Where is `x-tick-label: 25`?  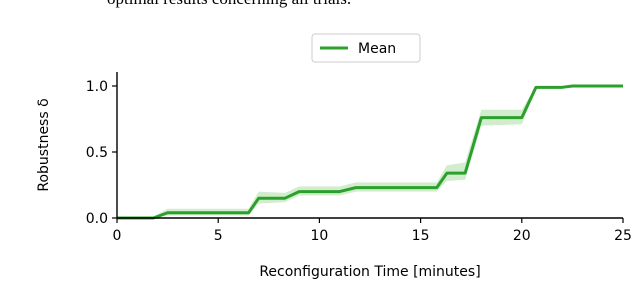
x-tick-label: 25 is located at coordinates (623, 236).